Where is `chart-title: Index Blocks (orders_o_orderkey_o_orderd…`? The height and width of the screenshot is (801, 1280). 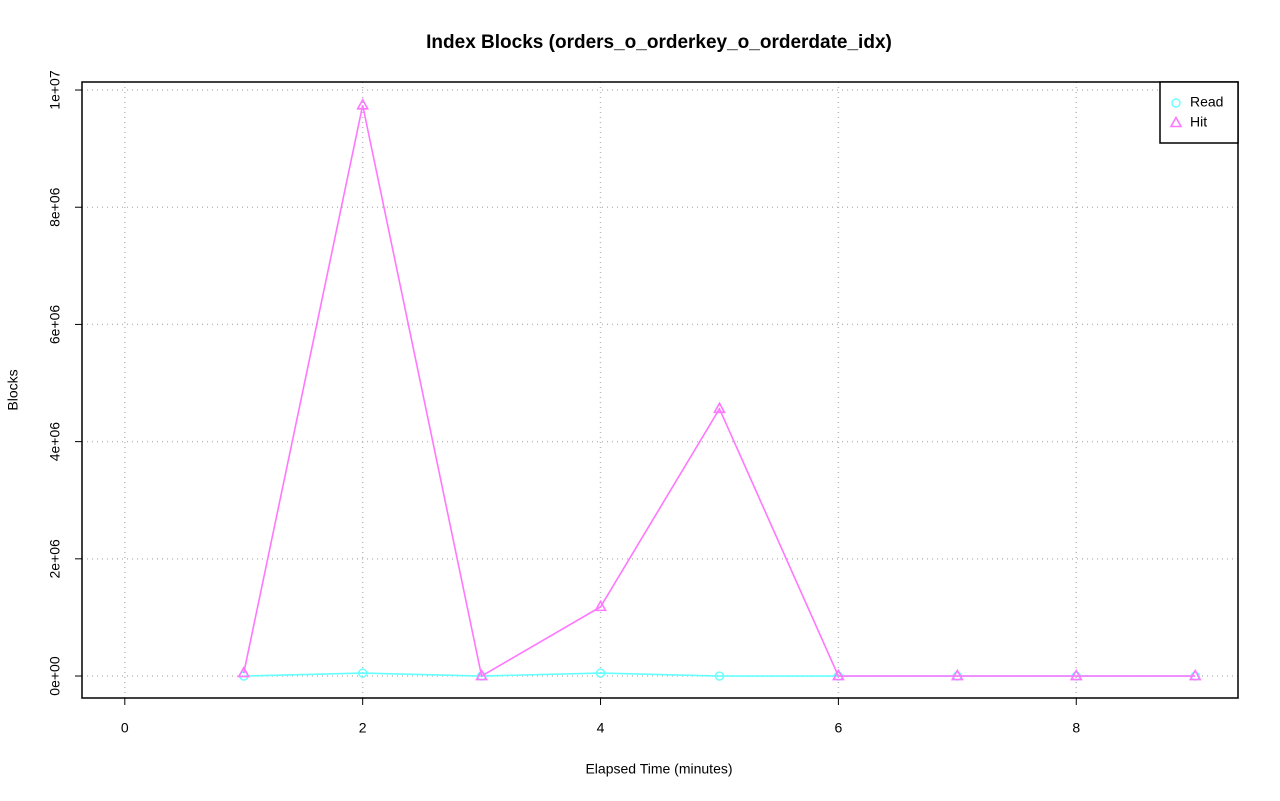 chart-title: Index Blocks (orders_o_orderkey_o_orderd… is located at coordinates (659, 42).